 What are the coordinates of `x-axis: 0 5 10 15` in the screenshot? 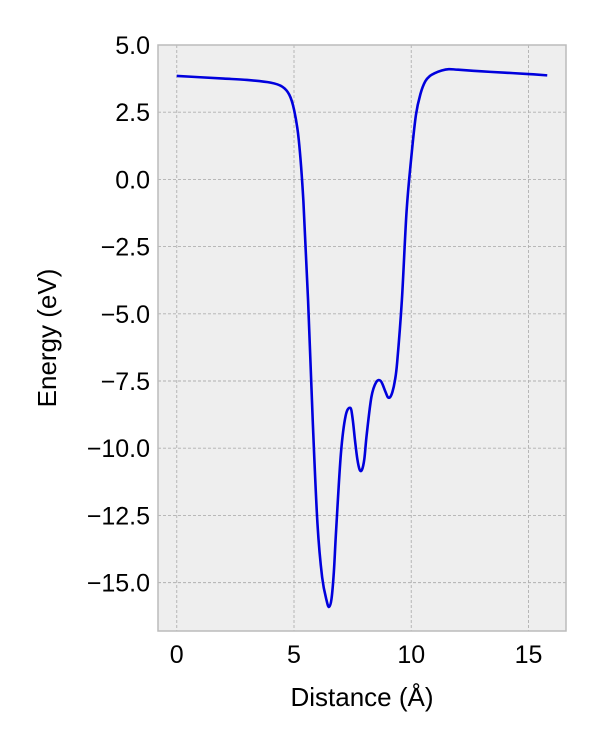 It's located at (356, 655).